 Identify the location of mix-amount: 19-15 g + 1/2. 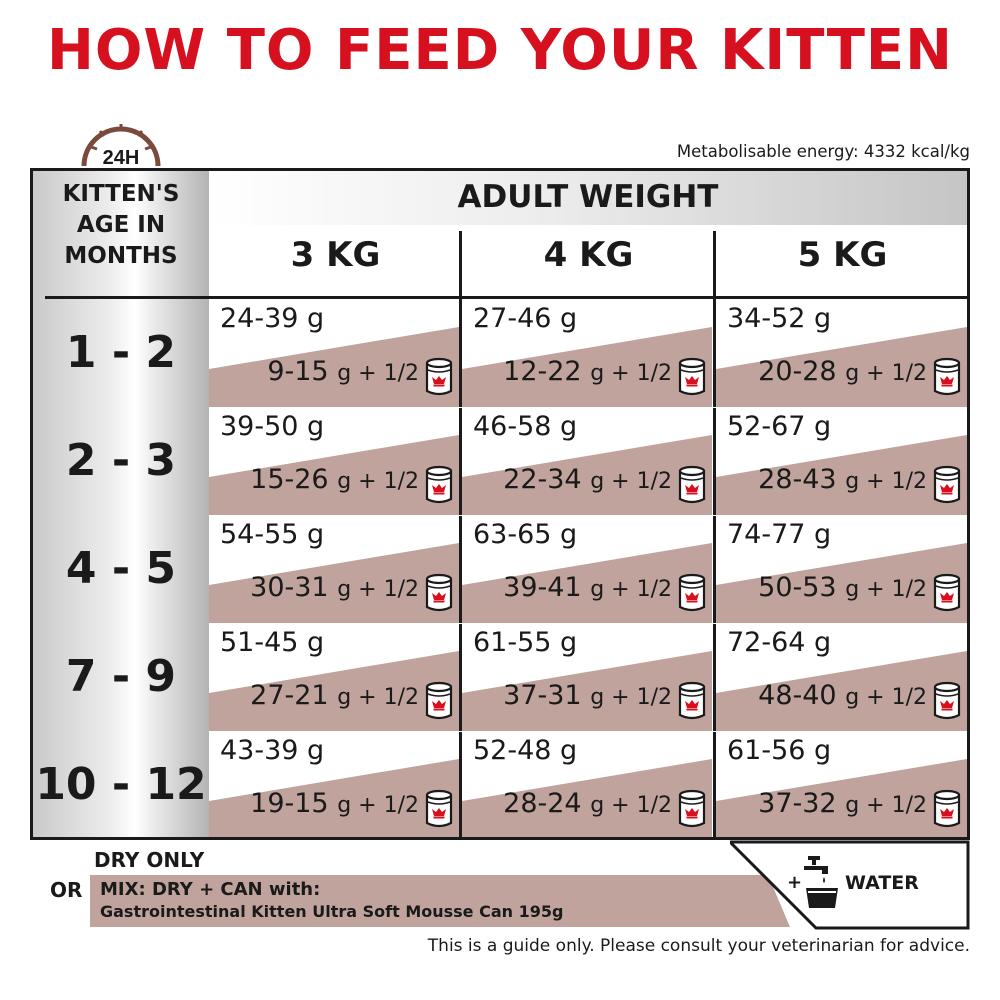
(334, 803).